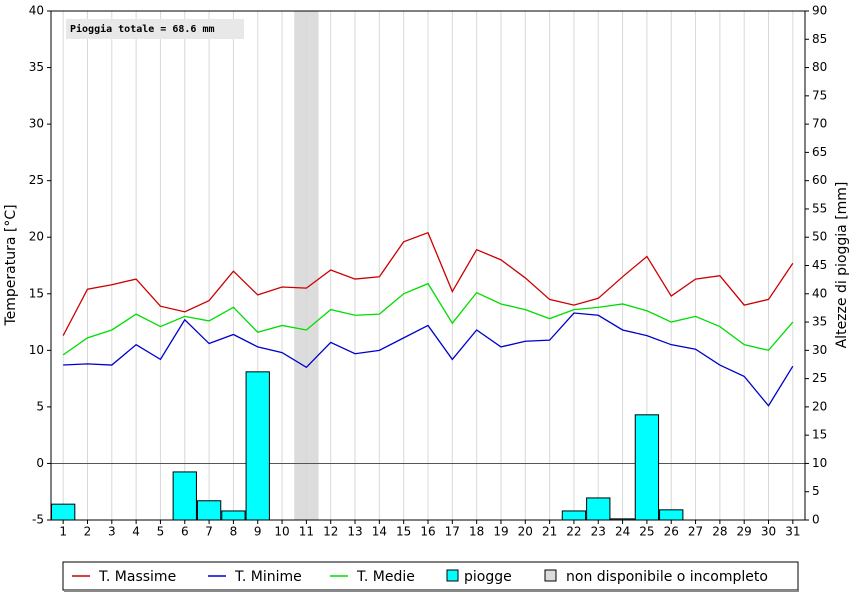  Describe the element at coordinates (161, 532) in the screenshot. I see `x-tick-label: 5` at that location.